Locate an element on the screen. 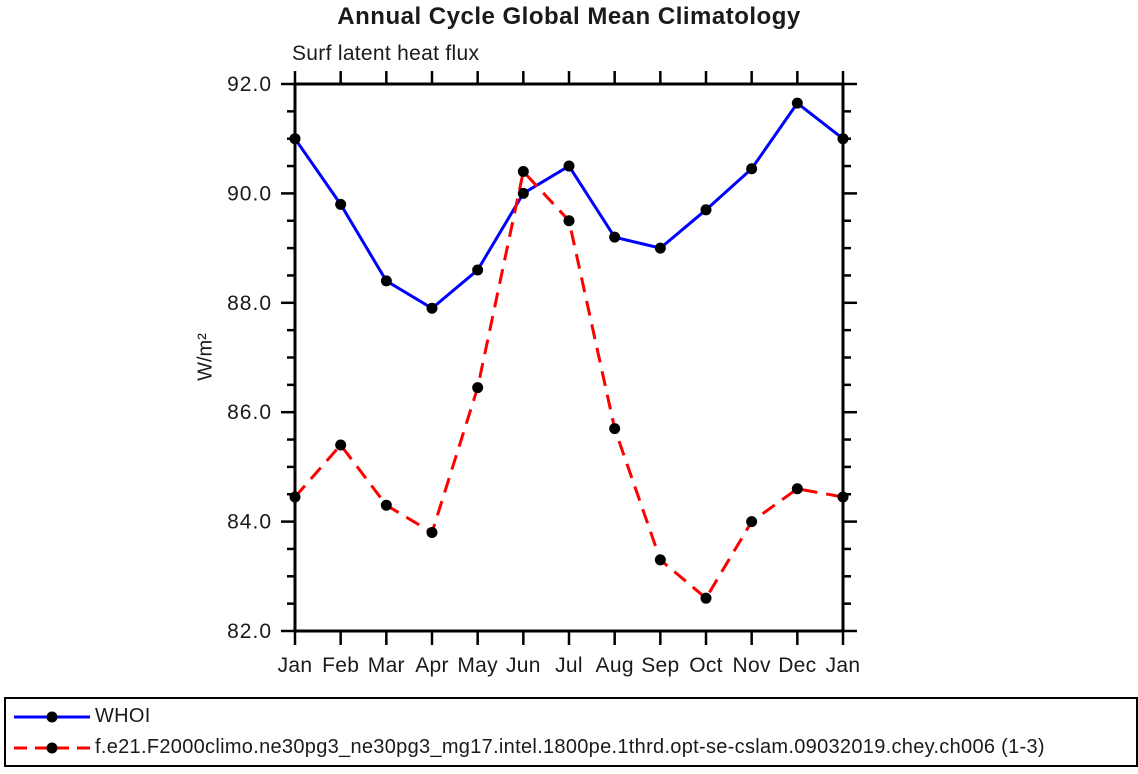 The image size is (1138, 774). chart-subtitle: Surf latent heat flux is located at coordinates (386, 53).